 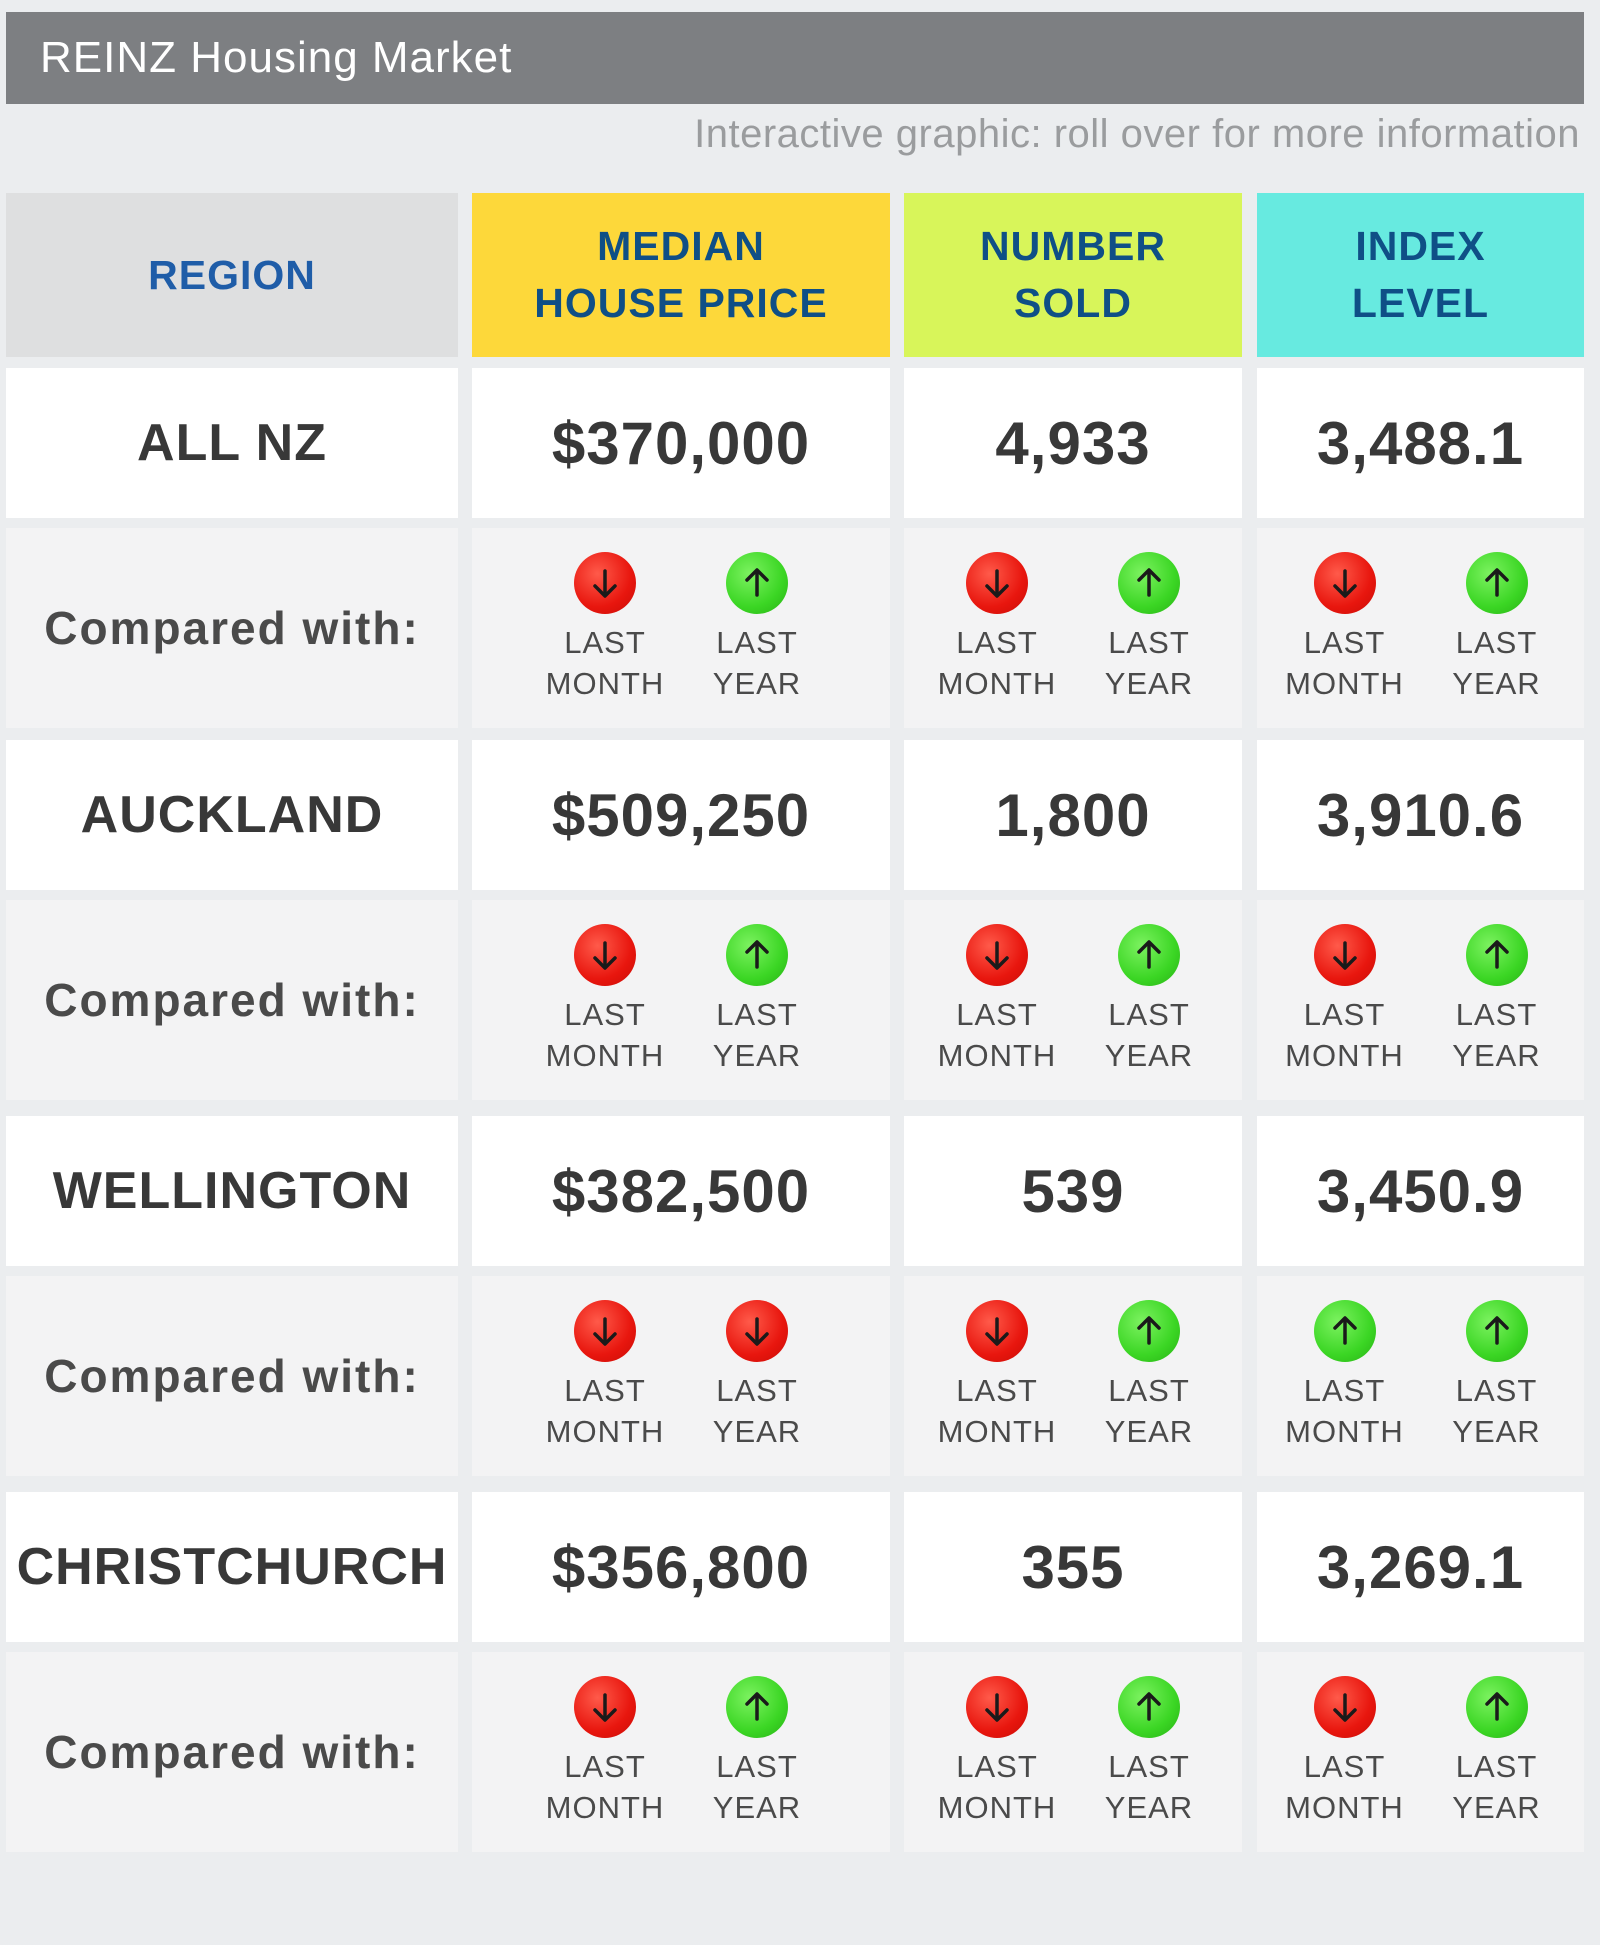 I want to click on sold-value: 1,800, so click(x=1073, y=815).